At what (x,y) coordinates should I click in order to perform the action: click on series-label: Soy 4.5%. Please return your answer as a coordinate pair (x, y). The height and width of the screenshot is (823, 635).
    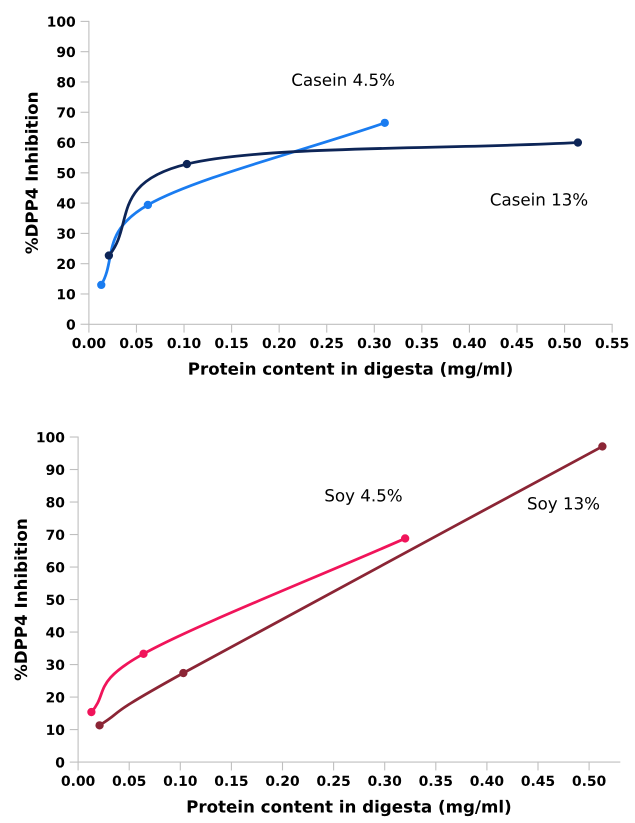
    Looking at the image, I should click on (363, 497).